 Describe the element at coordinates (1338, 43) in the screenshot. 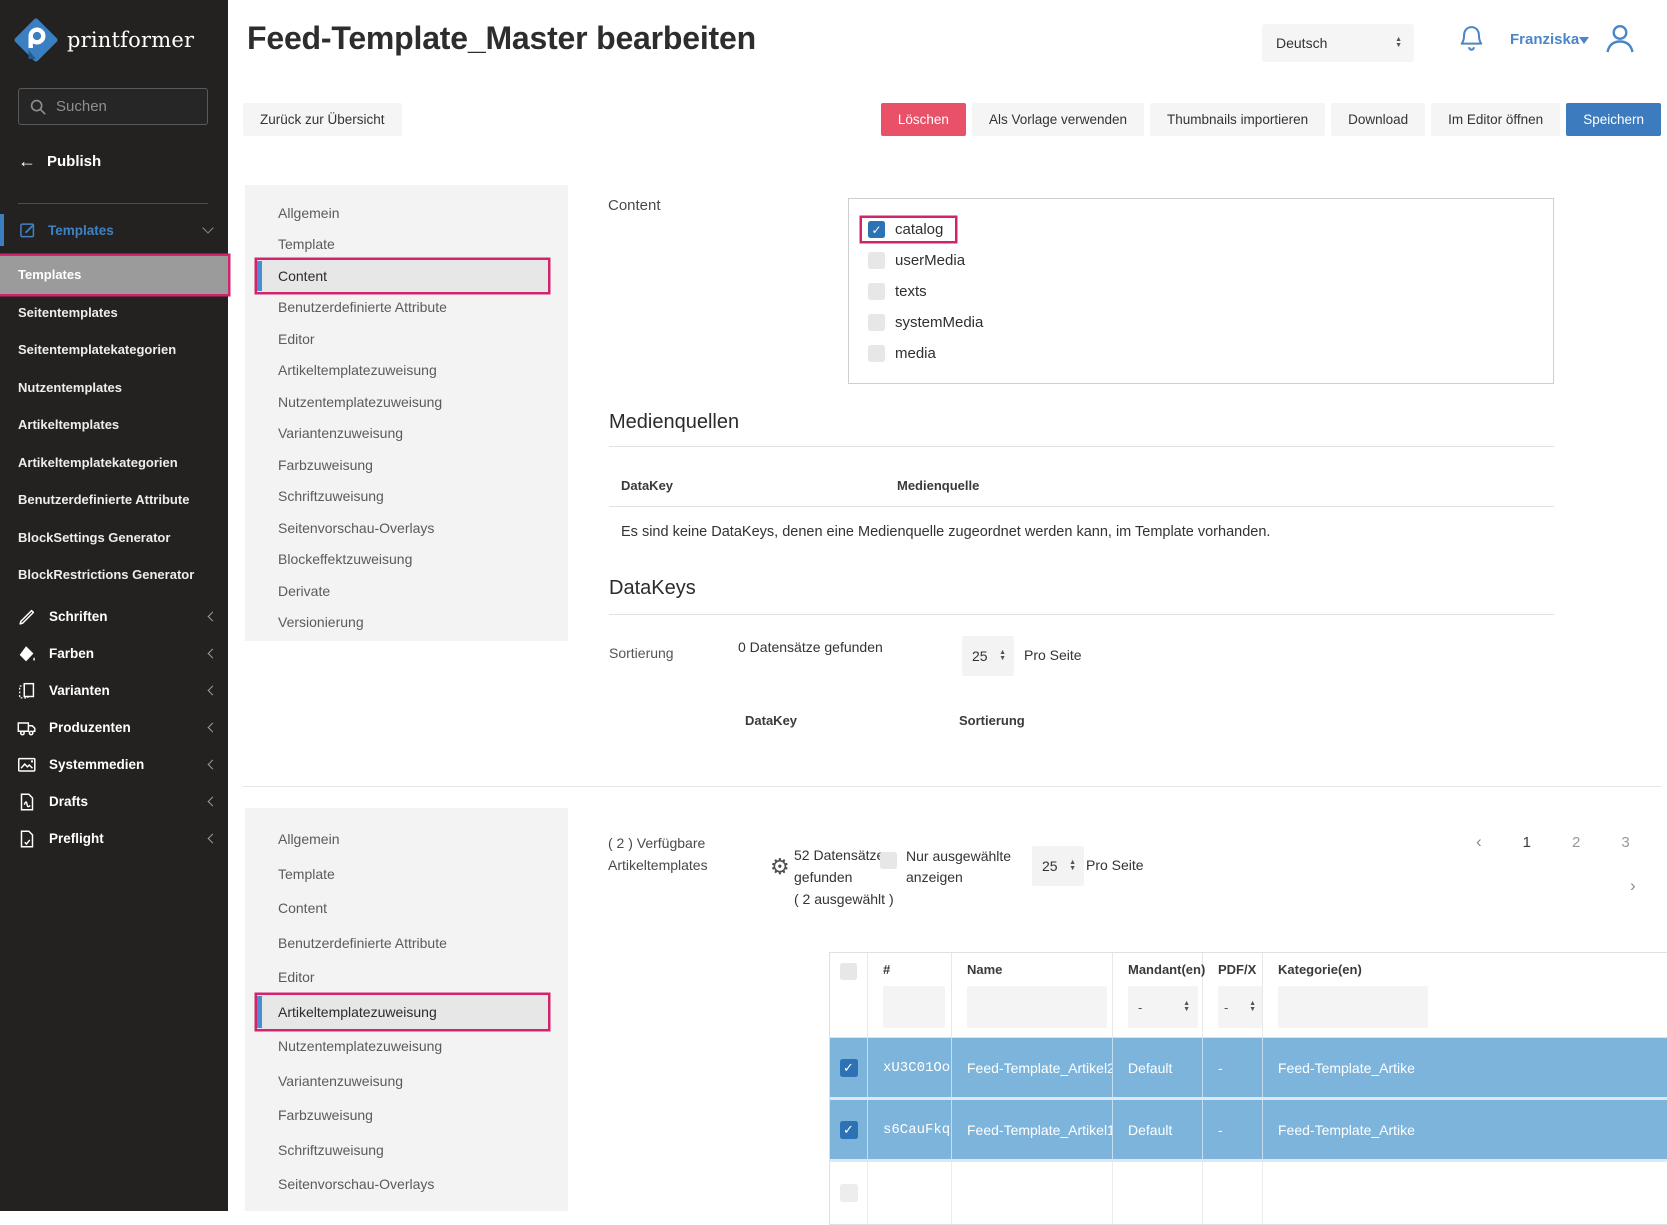

I see `language-select: Deutsch` at that location.